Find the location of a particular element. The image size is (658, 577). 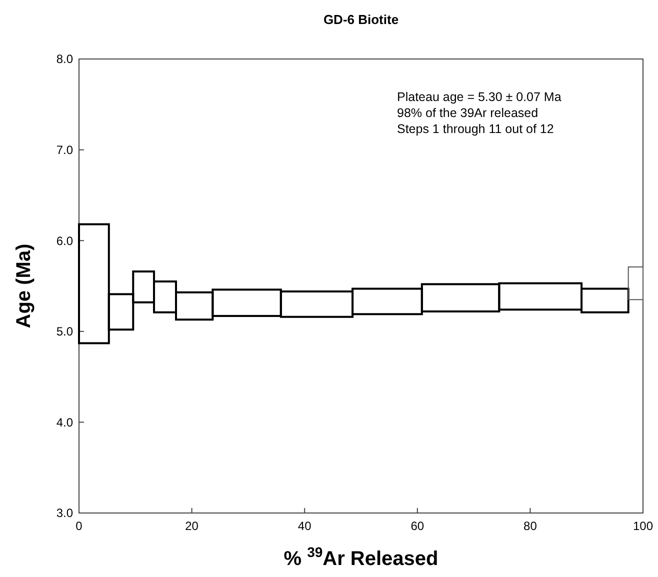

y-tick-label: 7.0 is located at coordinates (65, 150).